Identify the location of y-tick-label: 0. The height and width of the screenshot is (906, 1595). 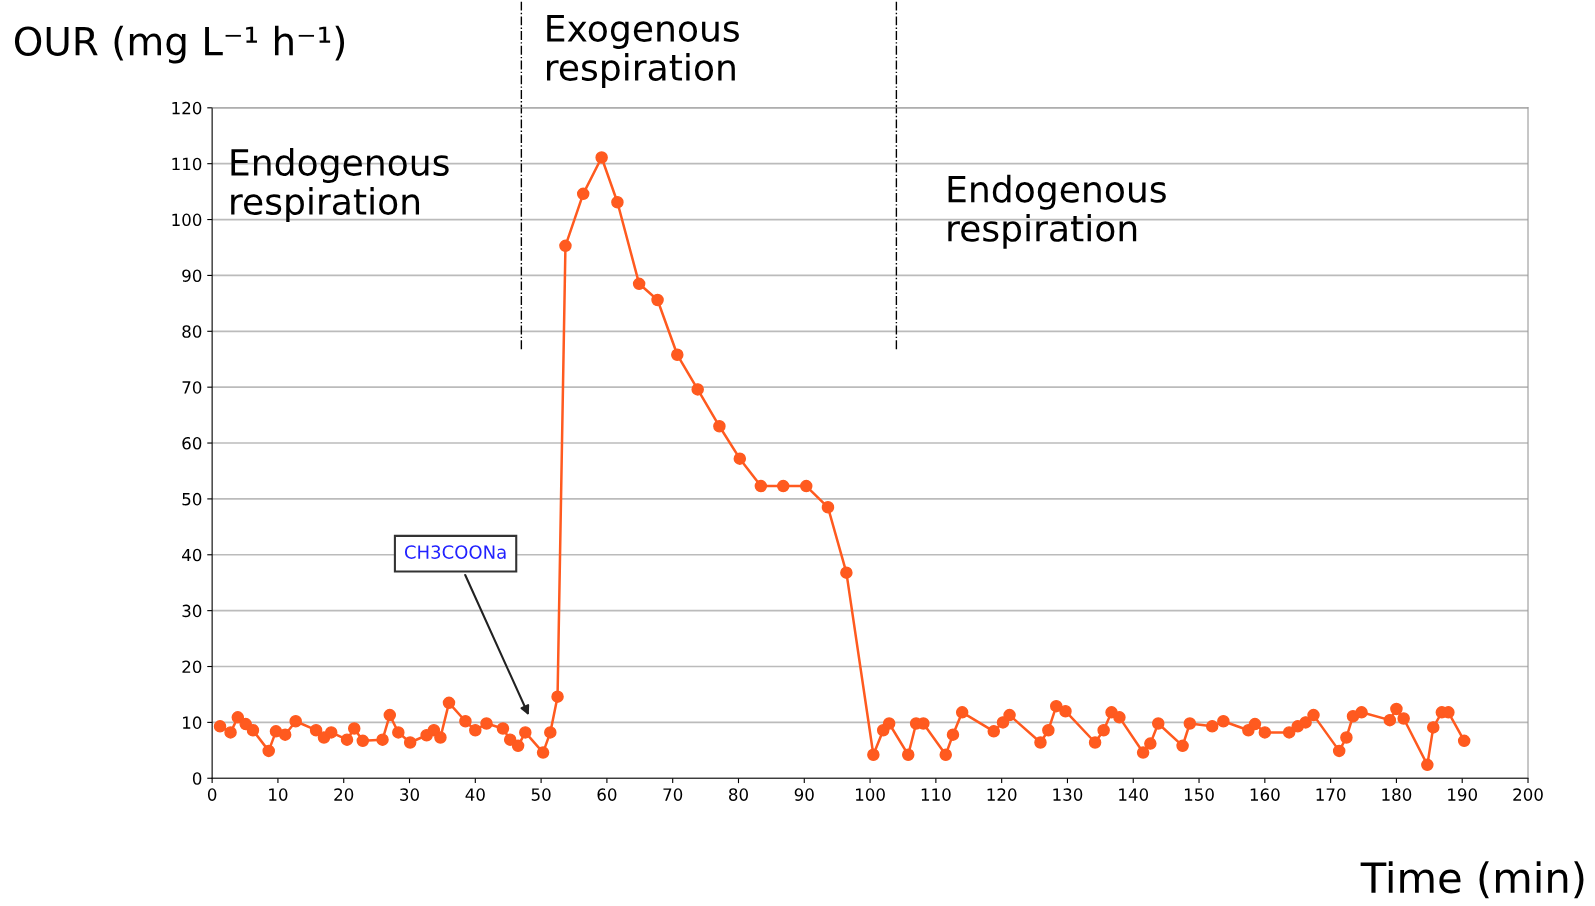
(197, 778).